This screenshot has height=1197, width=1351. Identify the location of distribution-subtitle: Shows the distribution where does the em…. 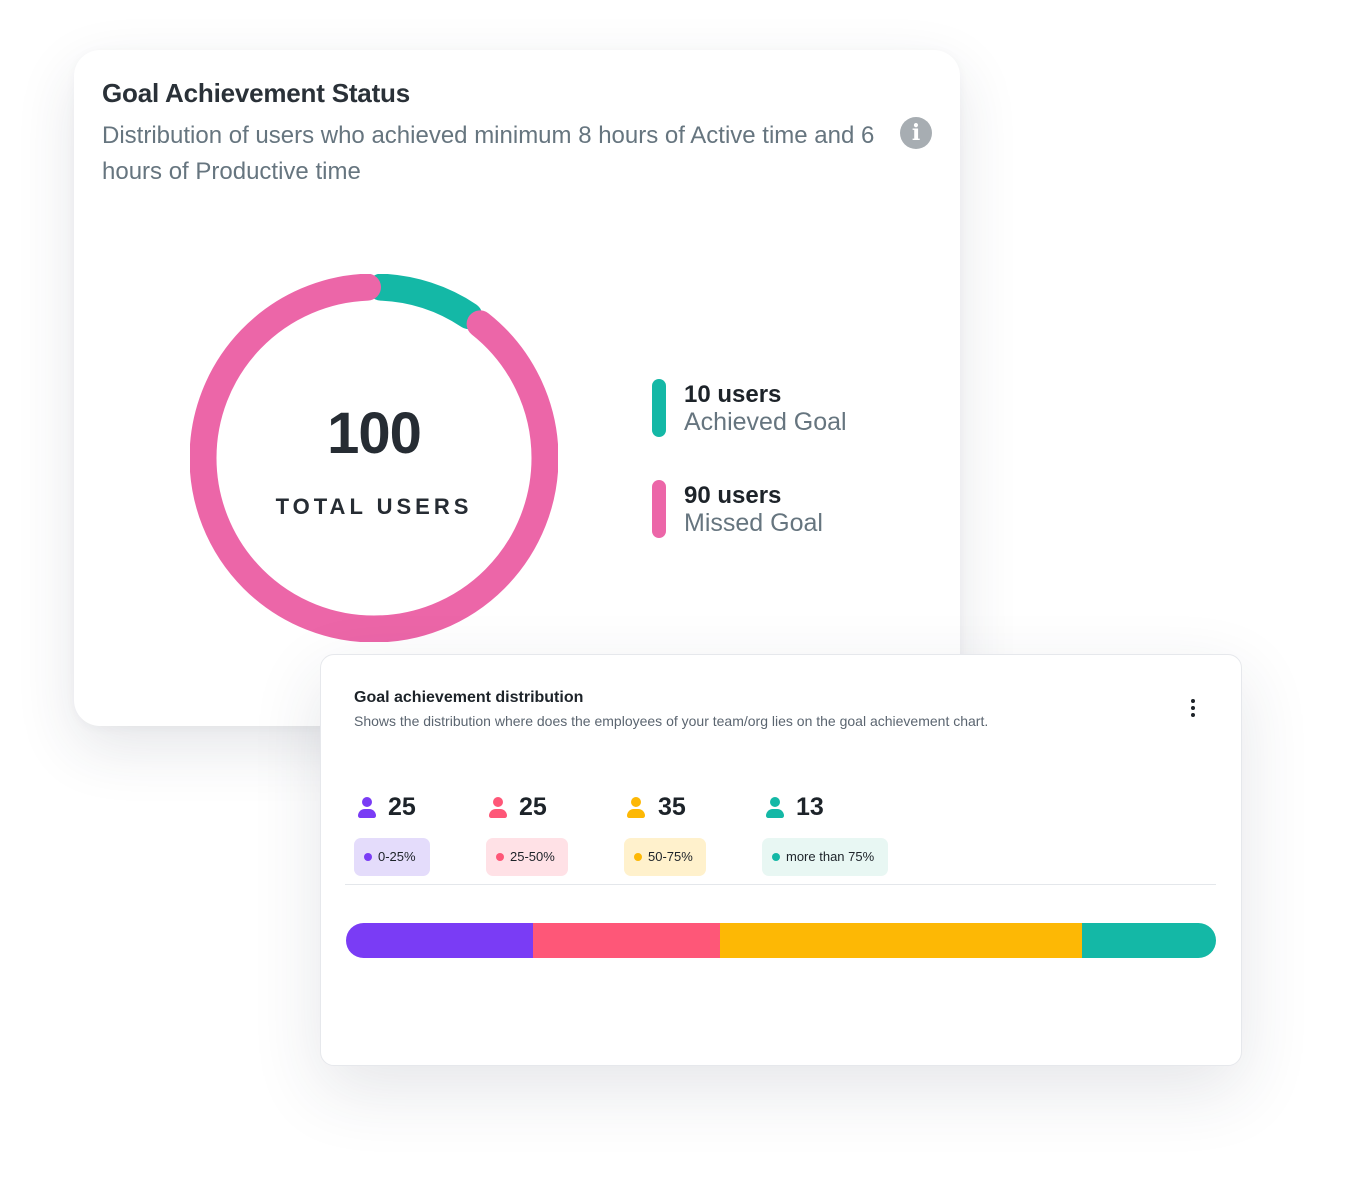
(671, 721).